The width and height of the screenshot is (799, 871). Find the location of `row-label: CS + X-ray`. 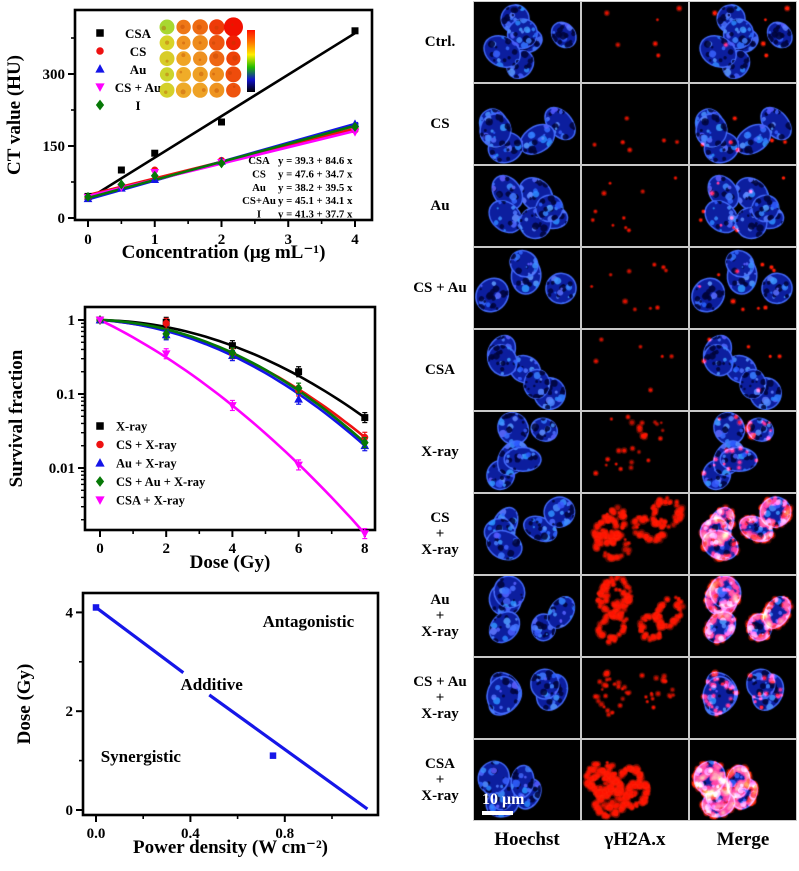

row-label: CS + X-ray is located at coordinates (440, 534).